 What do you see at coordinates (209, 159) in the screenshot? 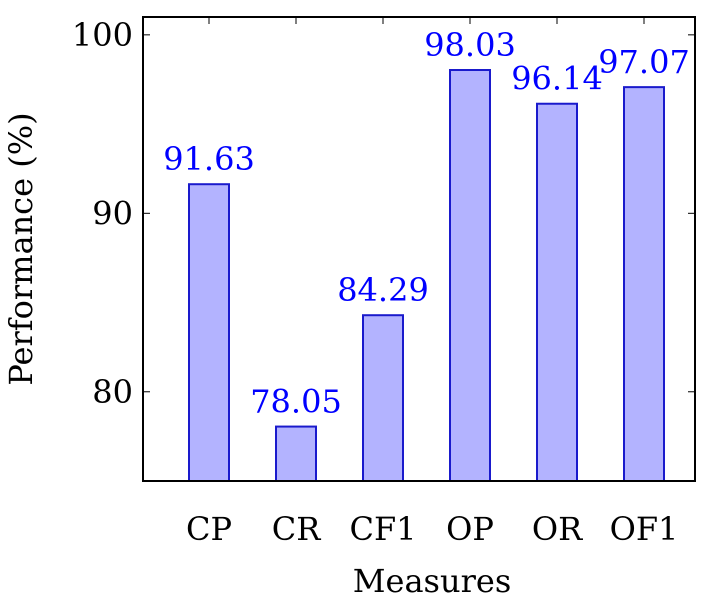
I see `data-label-cp: 91.63` at bounding box center [209, 159].